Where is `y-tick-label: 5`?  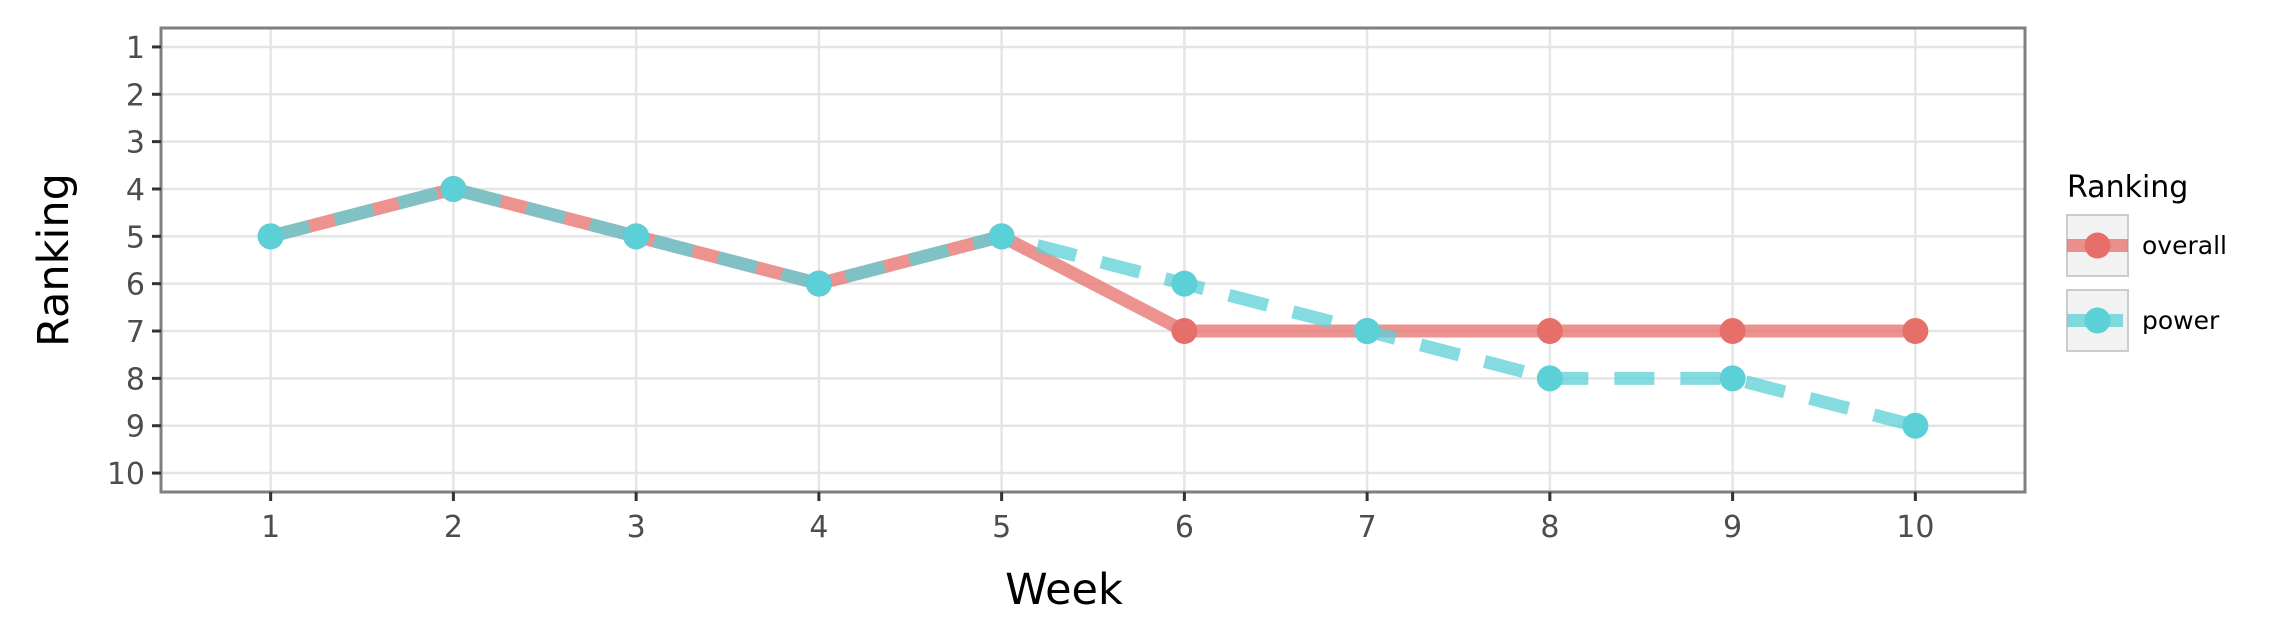
y-tick-label: 5 is located at coordinates (135, 237).